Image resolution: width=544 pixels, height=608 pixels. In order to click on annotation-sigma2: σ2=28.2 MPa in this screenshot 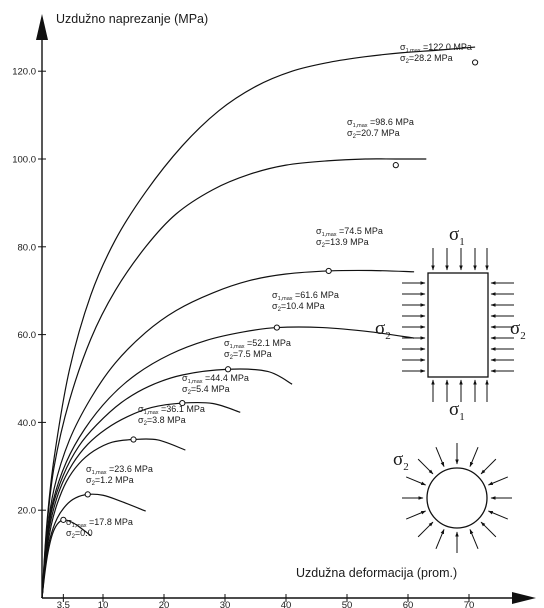, I will do `click(426, 59)`.